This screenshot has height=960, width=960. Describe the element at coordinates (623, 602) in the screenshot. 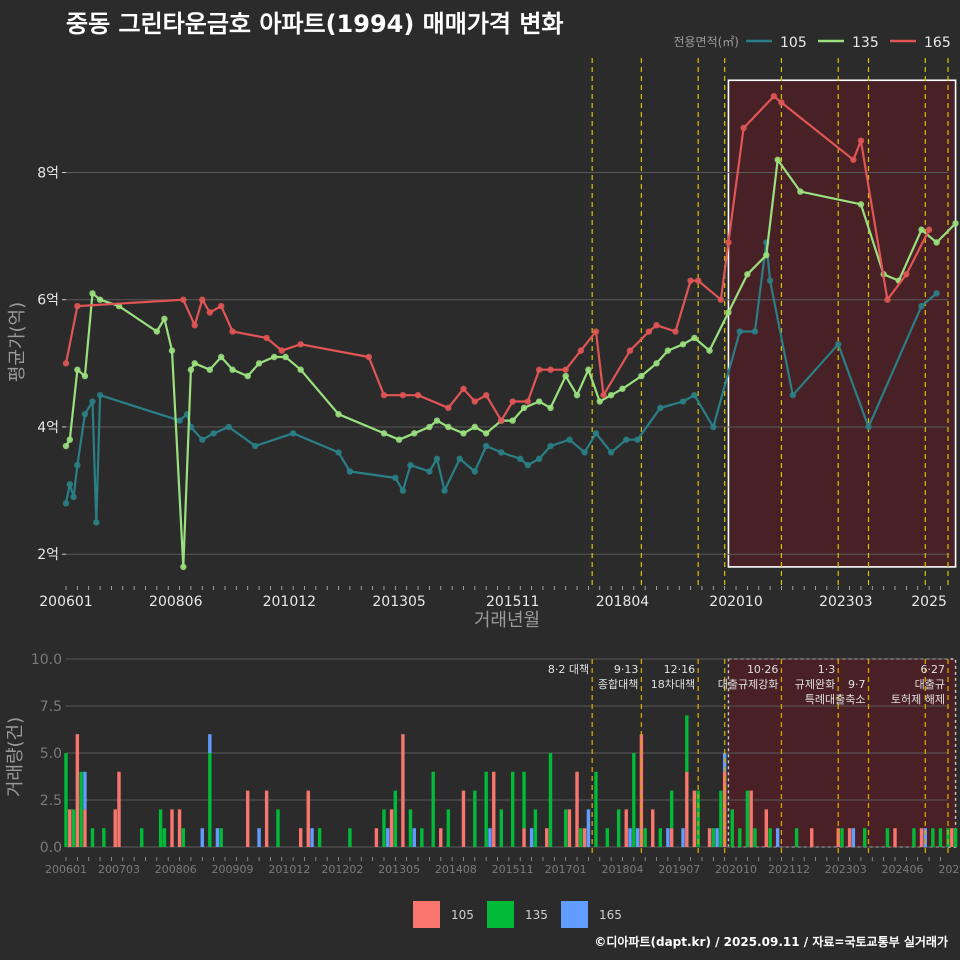

I see `x-tick-label: 201804` at that location.